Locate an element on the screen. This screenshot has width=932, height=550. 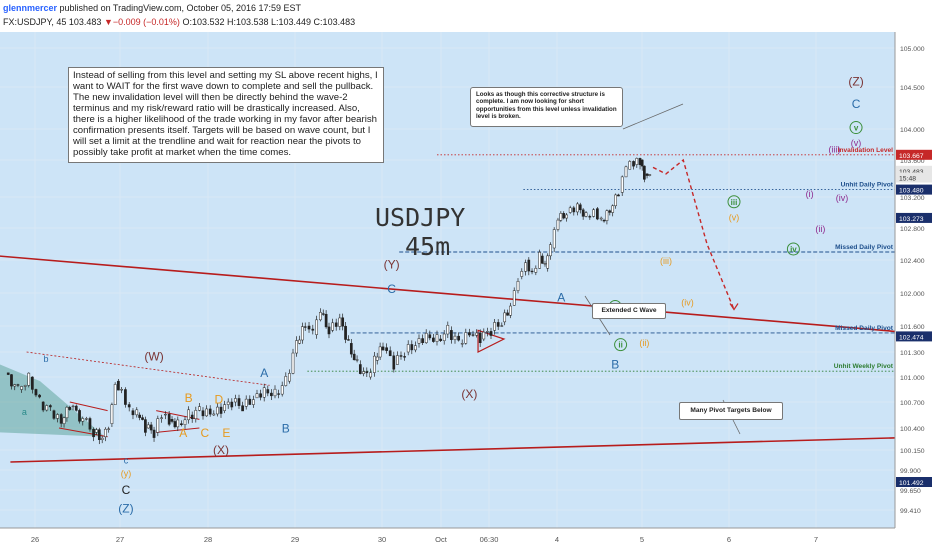
price-badge-label: 15:48 is located at coordinates (907, 179).